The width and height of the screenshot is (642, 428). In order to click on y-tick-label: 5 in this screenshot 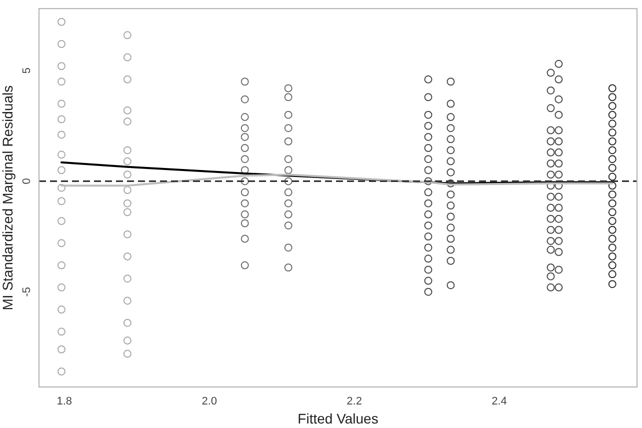, I will do `click(27, 71)`.